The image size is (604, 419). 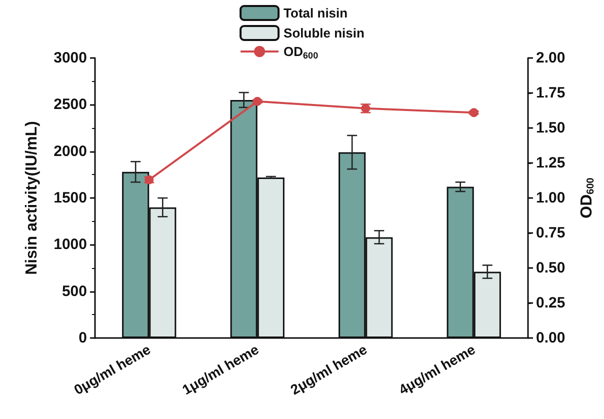 What do you see at coordinates (551, 338) in the screenshot?
I see `y2-tick-label: 0.00` at bounding box center [551, 338].